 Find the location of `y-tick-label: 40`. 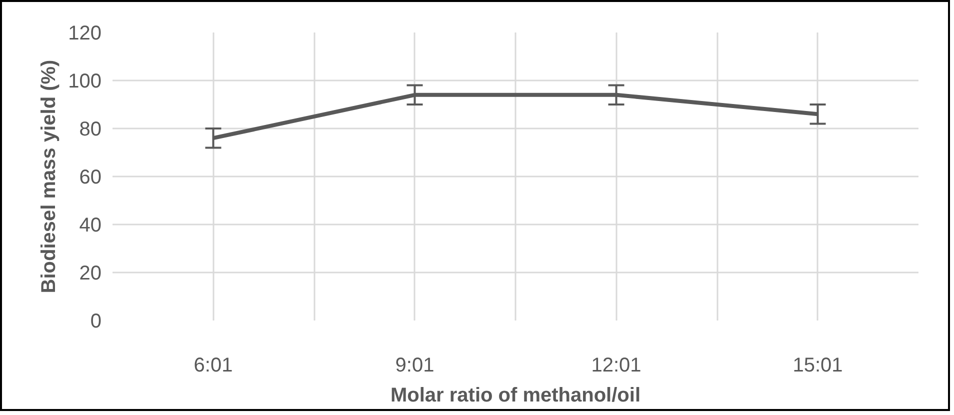

y-tick-label: 40 is located at coordinates (90, 225).